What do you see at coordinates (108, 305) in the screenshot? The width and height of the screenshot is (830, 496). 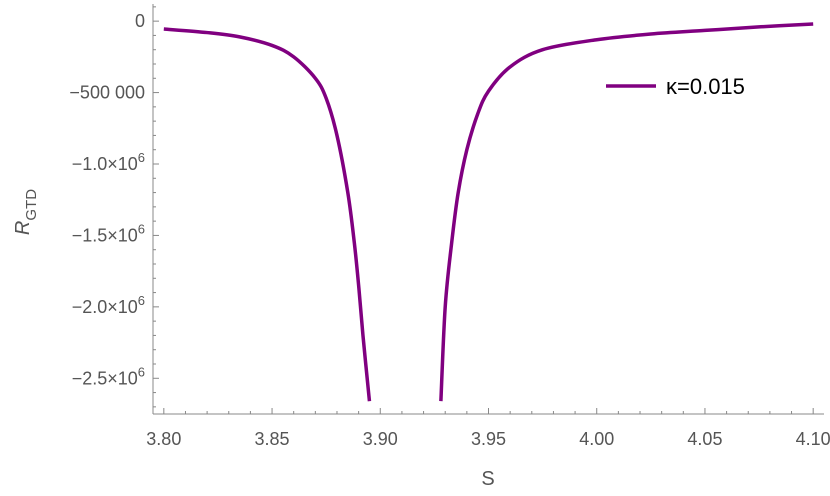 I see `y-tick-label: −2.0×10⁶` at bounding box center [108, 305].